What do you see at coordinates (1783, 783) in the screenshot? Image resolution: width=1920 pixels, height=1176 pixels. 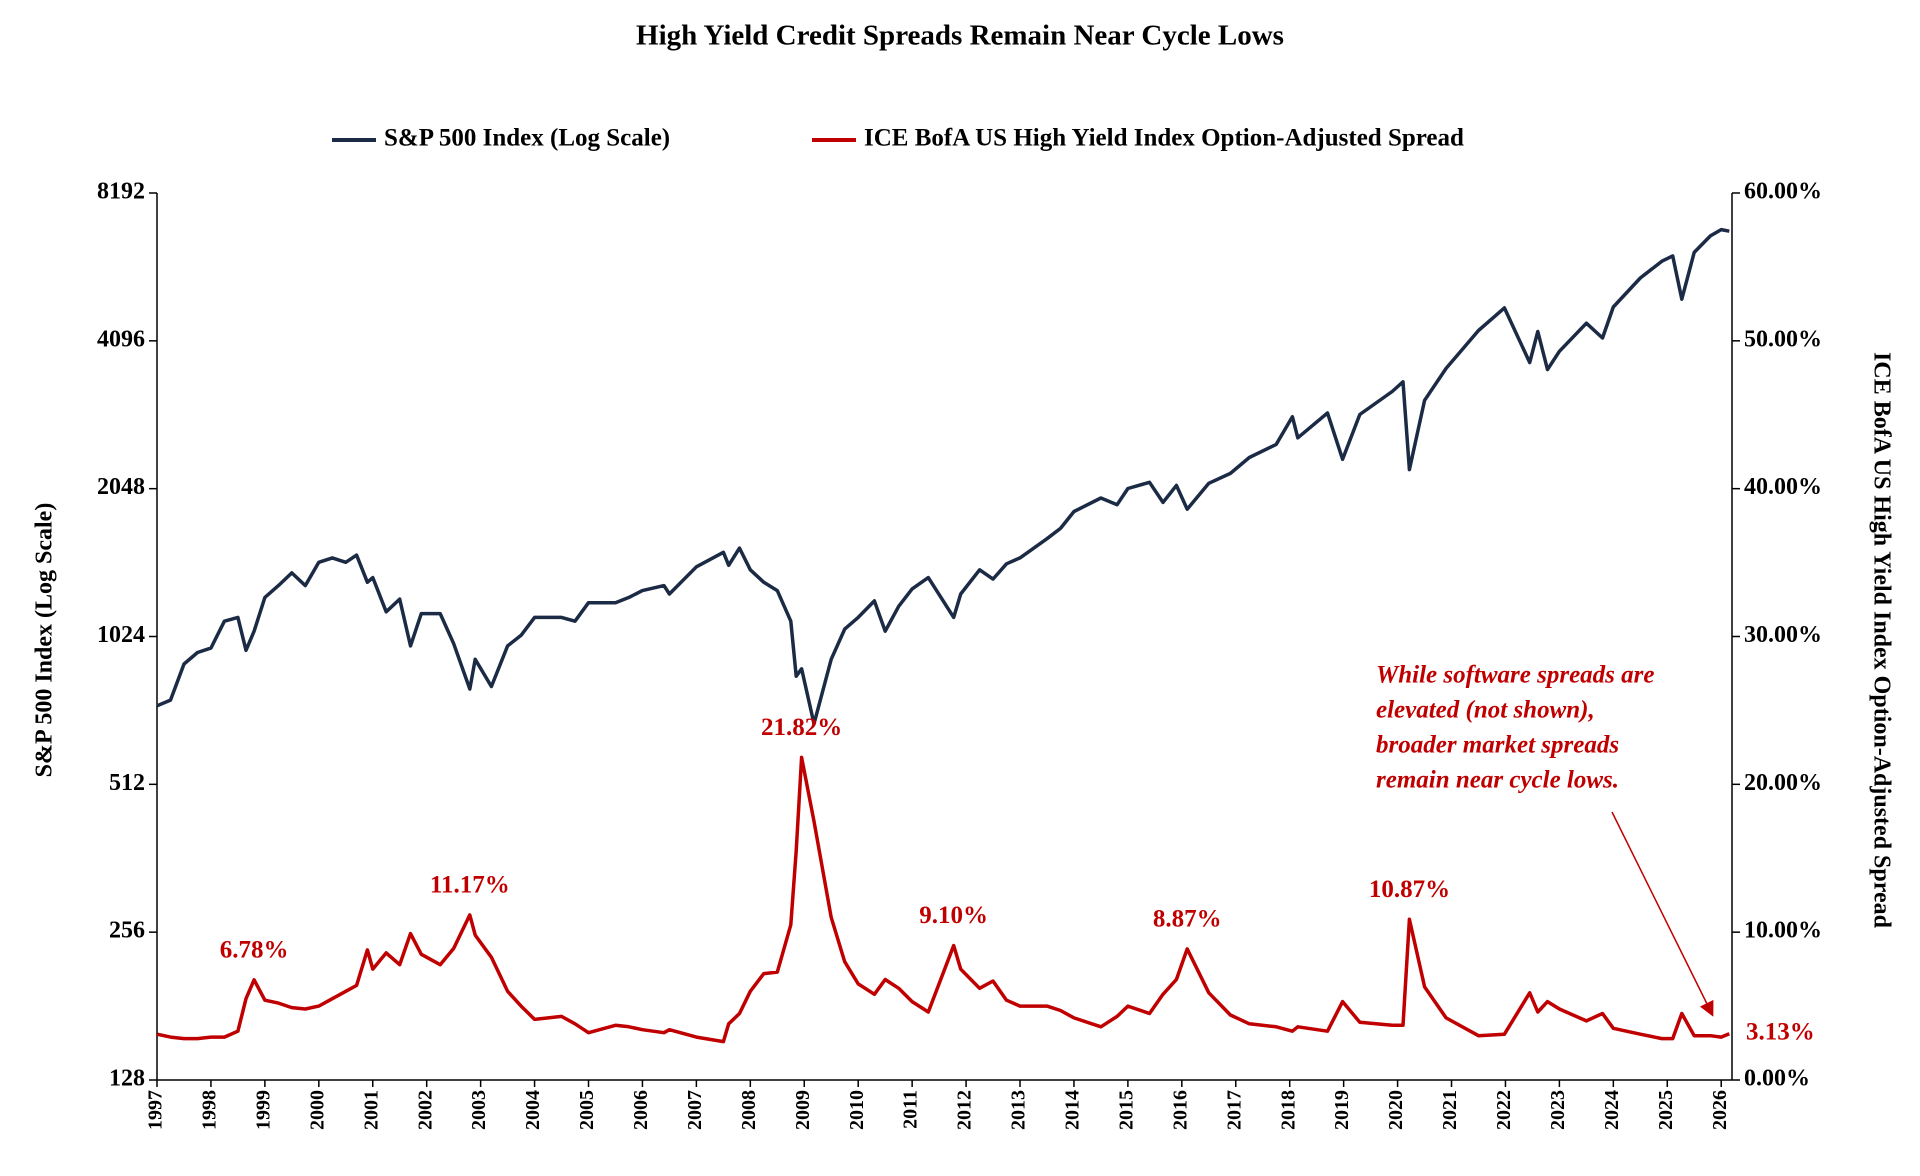 I see `y2-tick-label: 20.00%` at bounding box center [1783, 783].